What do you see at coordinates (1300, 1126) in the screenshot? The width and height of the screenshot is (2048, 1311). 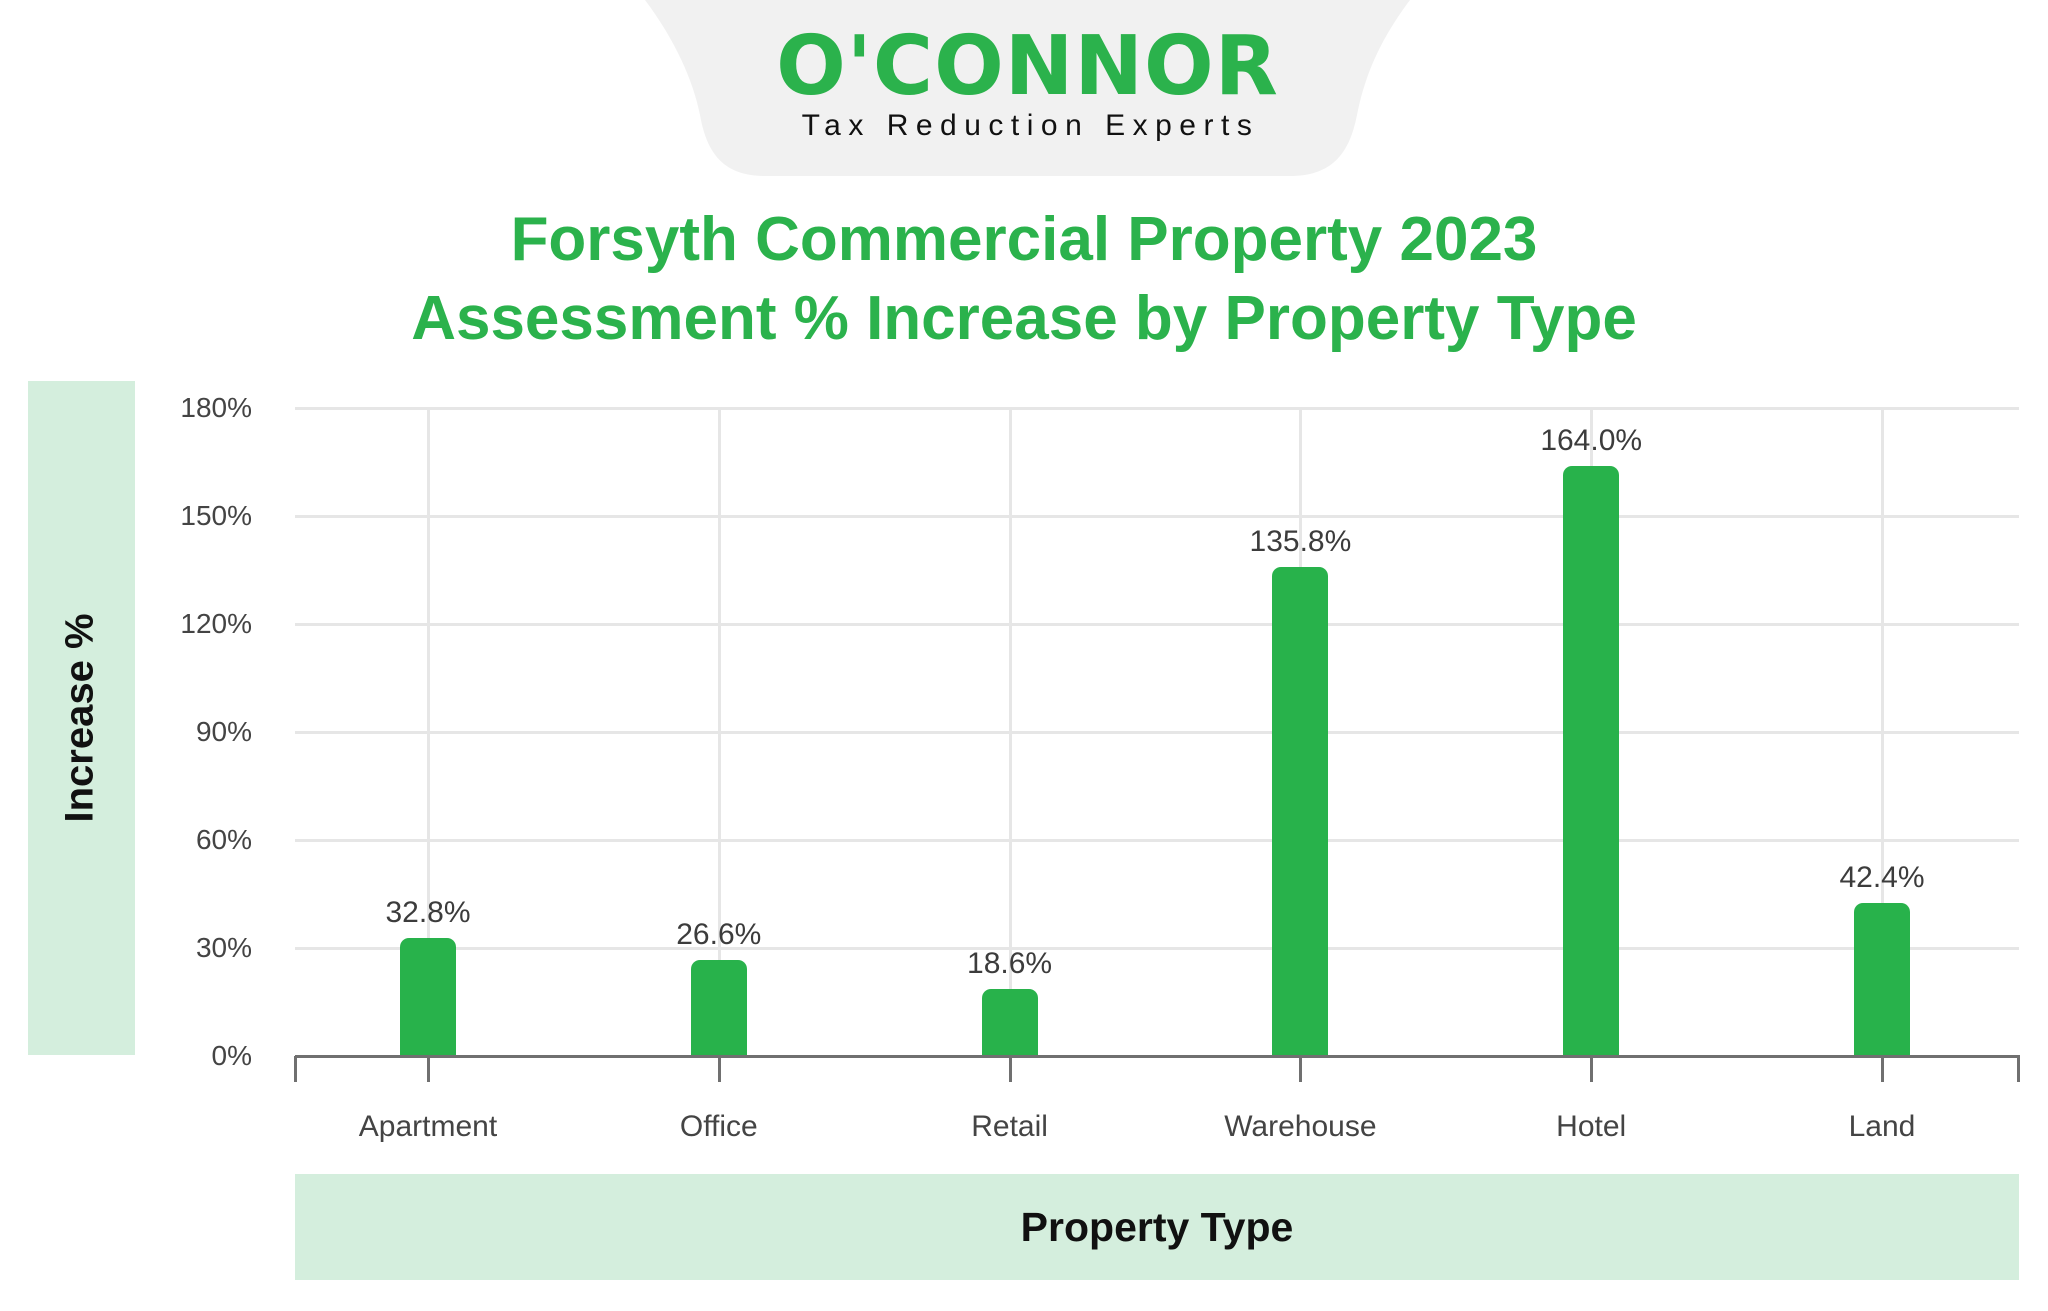 I see `x-category-label: Warehouse` at bounding box center [1300, 1126].